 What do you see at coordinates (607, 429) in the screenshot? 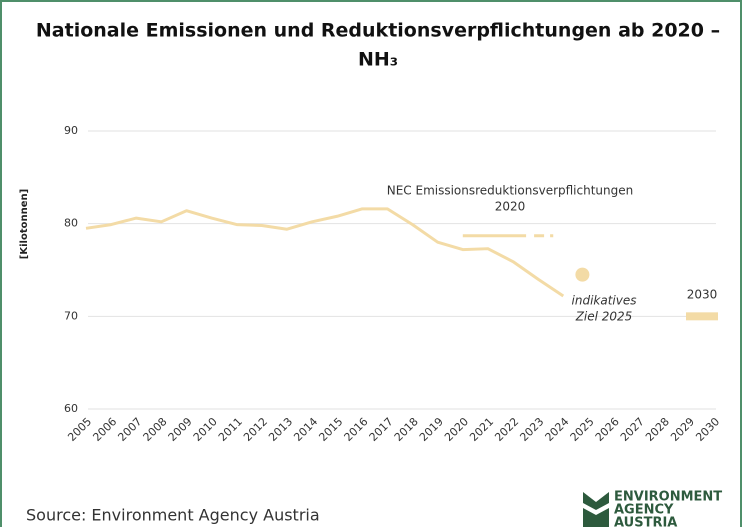
I see `x-tick-label: 2026` at bounding box center [607, 429].